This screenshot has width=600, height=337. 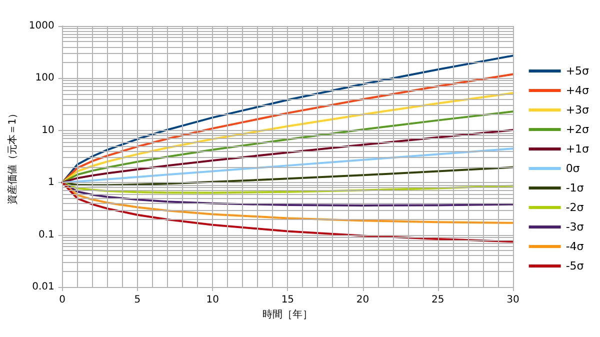 I want to click on legend-label: 0σ, so click(x=573, y=168).